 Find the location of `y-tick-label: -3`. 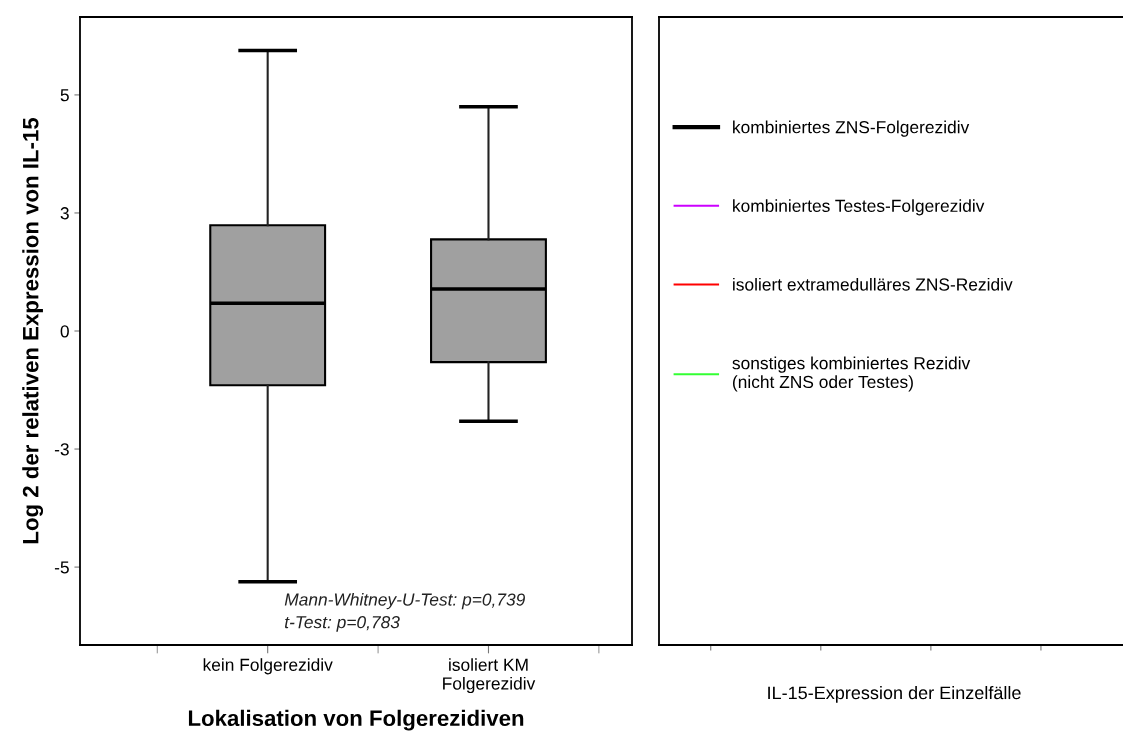

y-tick-label: -3 is located at coordinates (61, 449).